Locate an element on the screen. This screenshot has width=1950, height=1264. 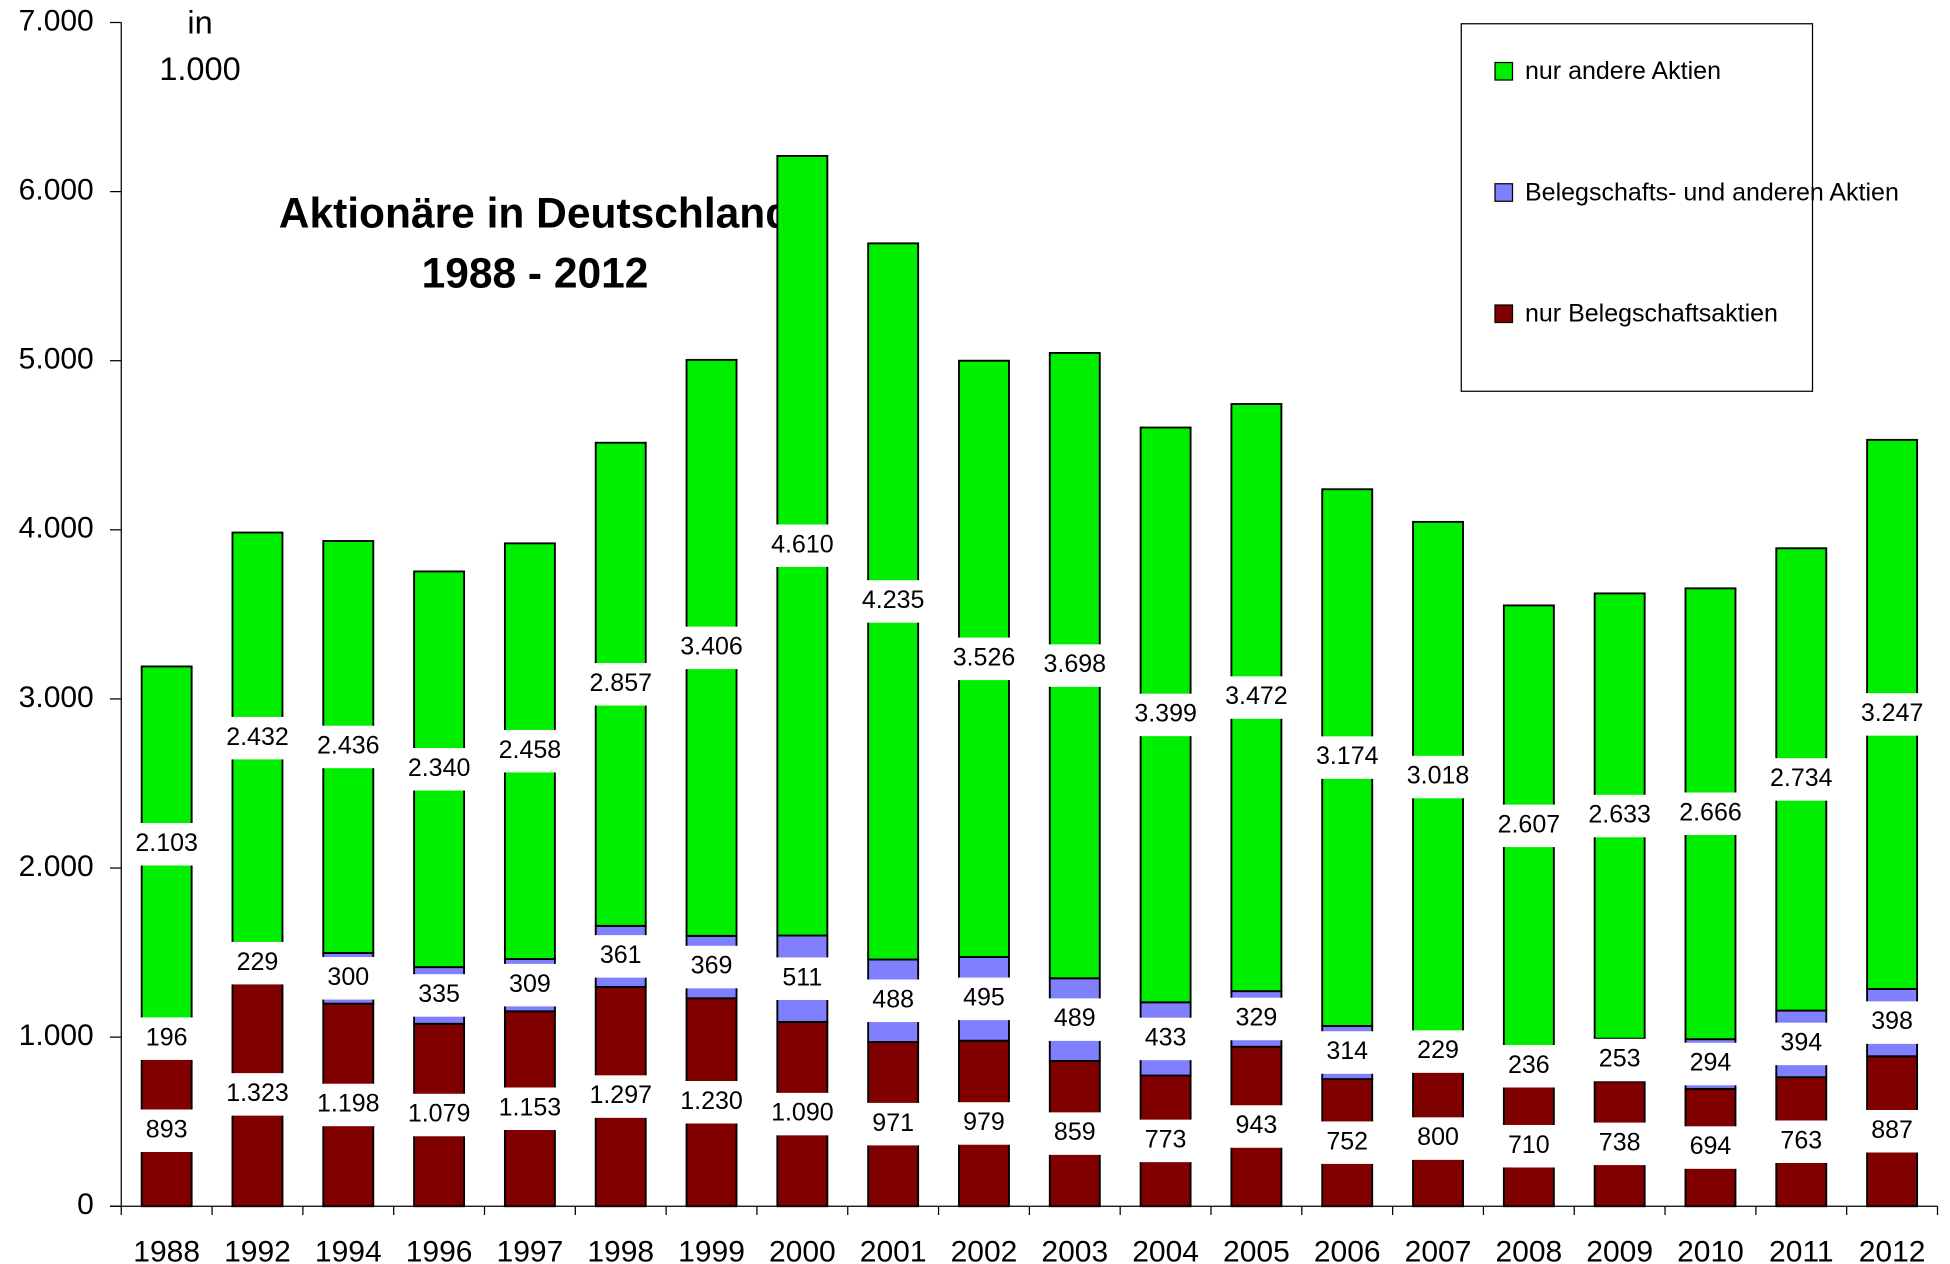
data-label: 495 is located at coordinates (984, 997).